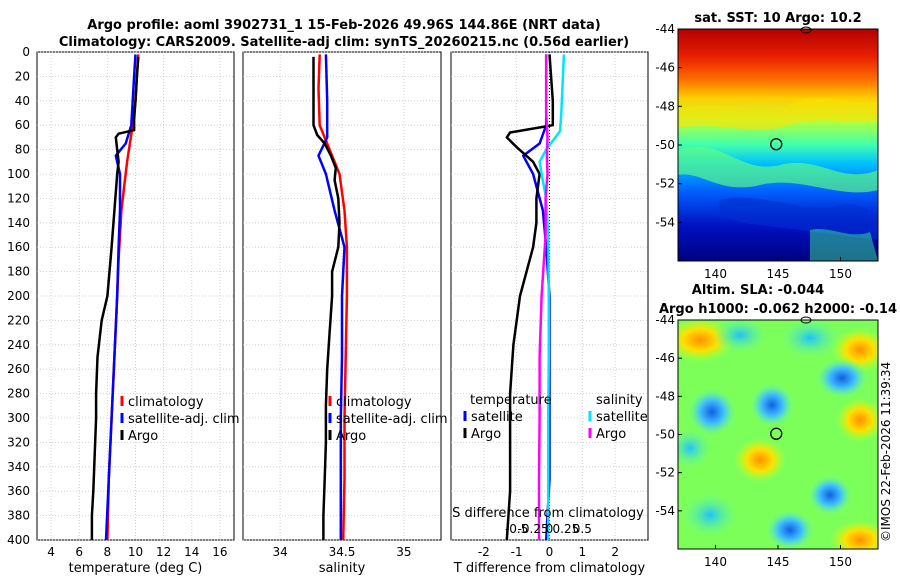 The image size is (900, 580). I want to click on y-tick-label: 40, so click(22, 101).